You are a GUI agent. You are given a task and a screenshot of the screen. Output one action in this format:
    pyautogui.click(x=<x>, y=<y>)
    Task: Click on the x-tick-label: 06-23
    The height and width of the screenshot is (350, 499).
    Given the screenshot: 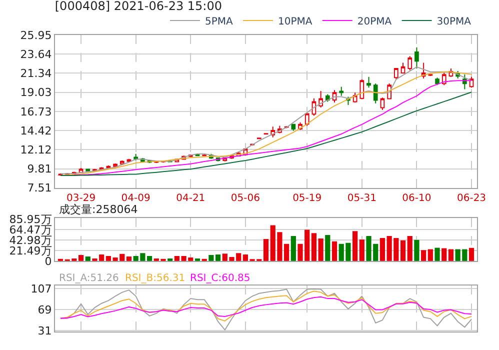 What is the action you would take?
    pyautogui.click(x=471, y=198)
    